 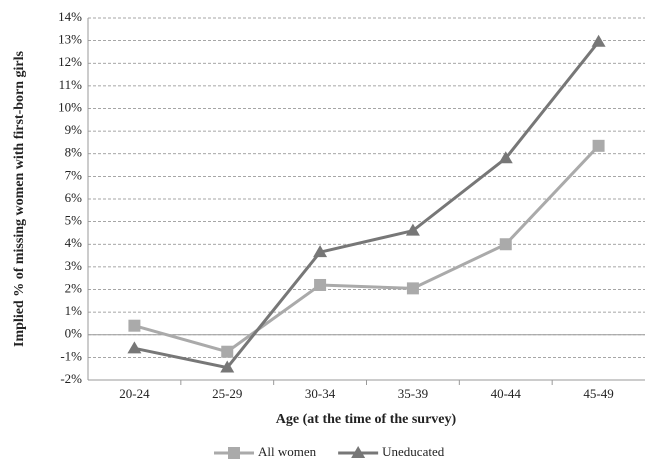 I want to click on x-tick-label: 35-39, so click(x=413, y=393).